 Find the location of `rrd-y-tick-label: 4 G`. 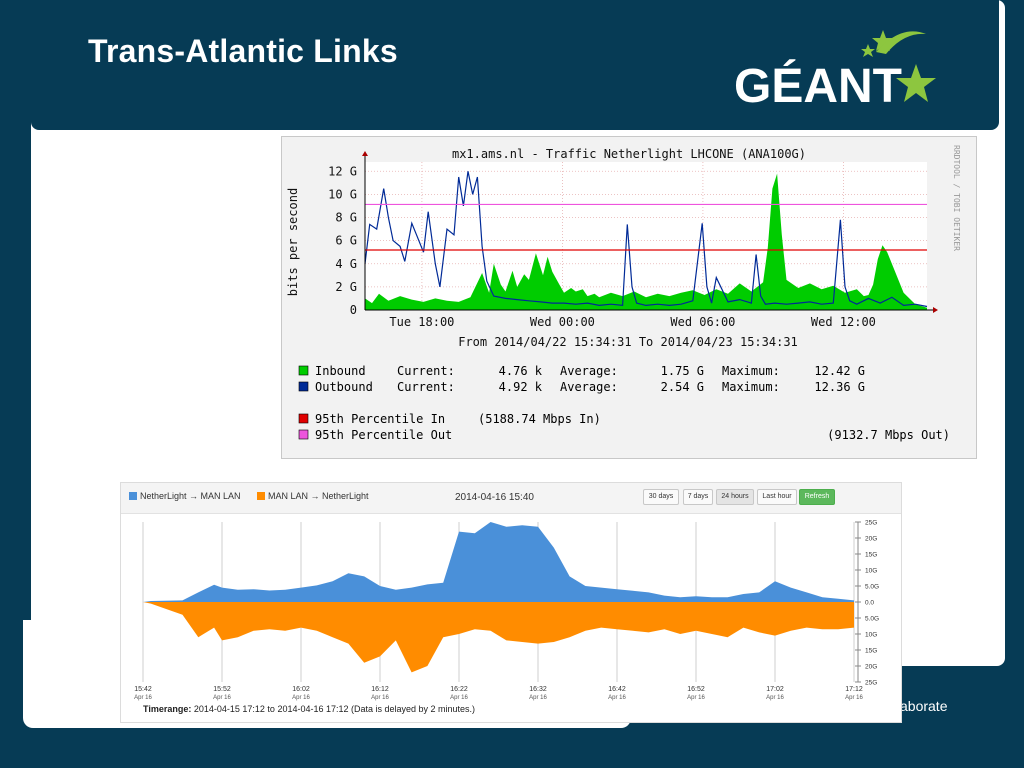

rrd-y-tick-label: 4 G is located at coordinates (346, 264).